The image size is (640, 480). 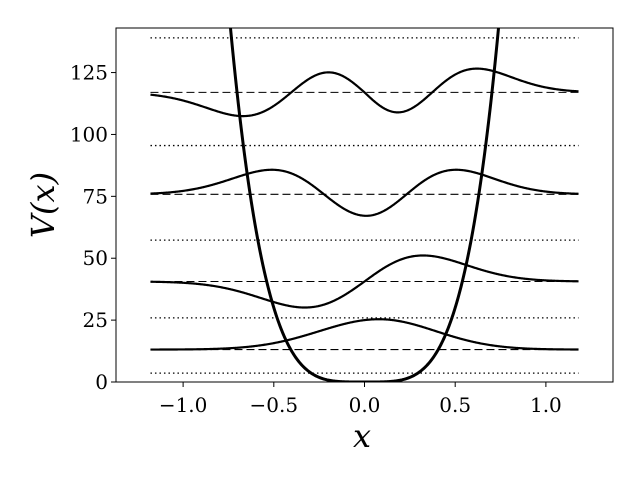 What do you see at coordinates (455, 405) in the screenshot?
I see `x-tick-label: 0.5` at bounding box center [455, 405].